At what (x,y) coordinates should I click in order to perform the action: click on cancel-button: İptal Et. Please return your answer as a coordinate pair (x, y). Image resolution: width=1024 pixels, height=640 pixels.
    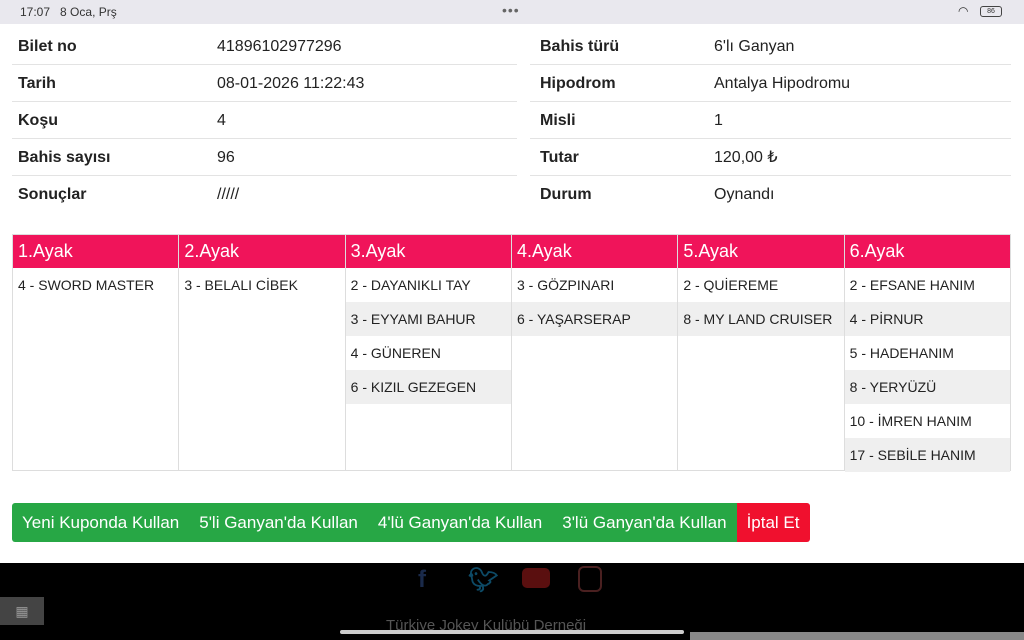
    Looking at the image, I should click on (773, 522).